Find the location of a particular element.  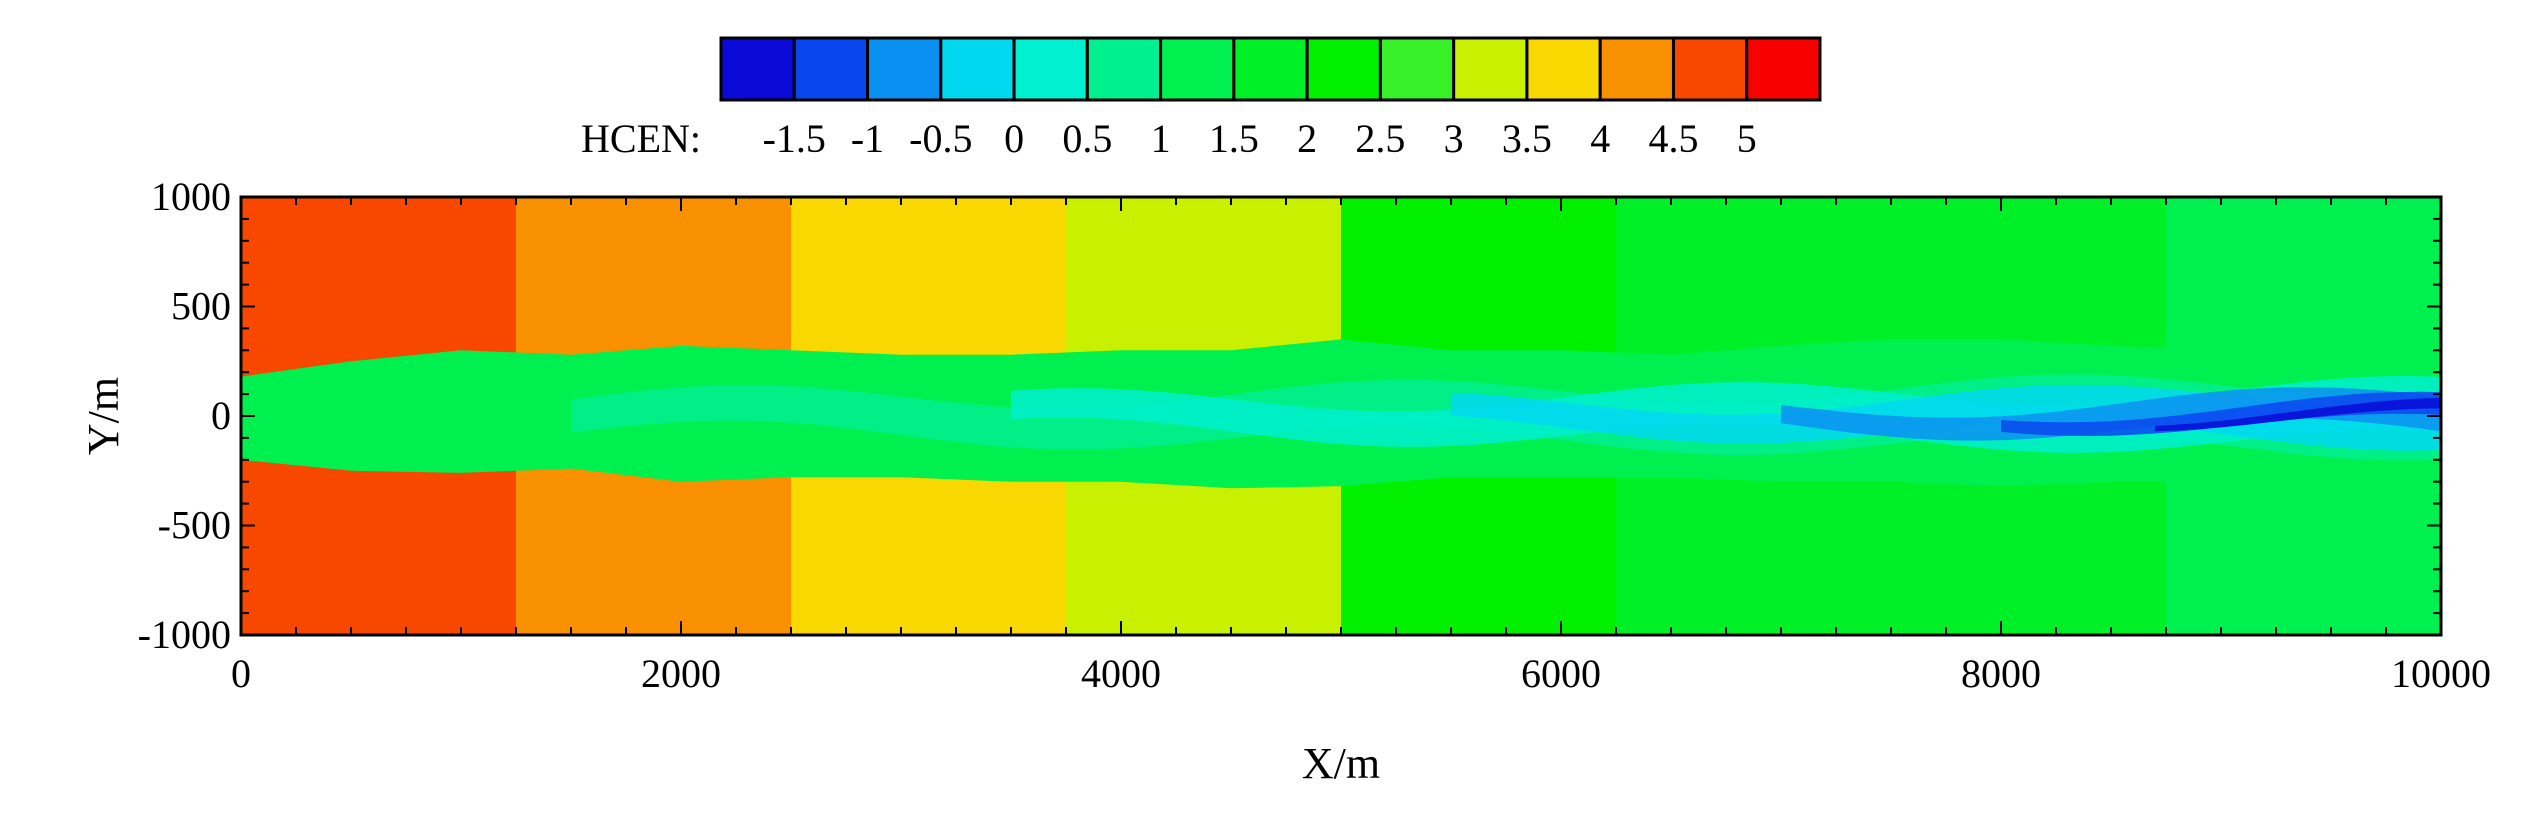

colorbar-tick-labels: -1.5 -1 -0.5 0 0.5 1 1.5 2 2.5 3 3.5 4 4.5 5 is located at coordinates (1260, 138).